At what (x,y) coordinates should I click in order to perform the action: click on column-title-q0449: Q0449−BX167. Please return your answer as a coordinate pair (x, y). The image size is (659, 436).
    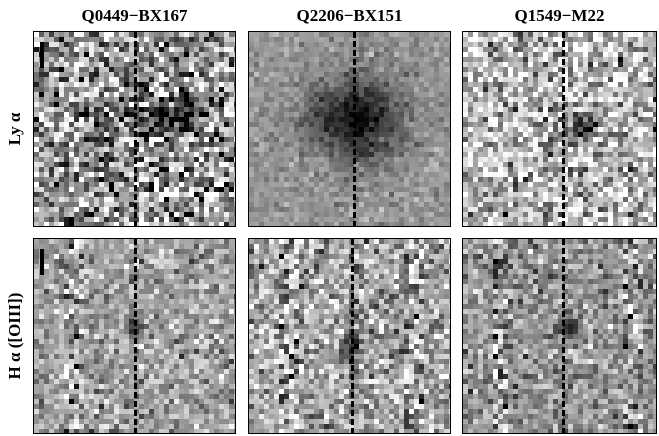
    Looking at the image, I should click on (134, 15).